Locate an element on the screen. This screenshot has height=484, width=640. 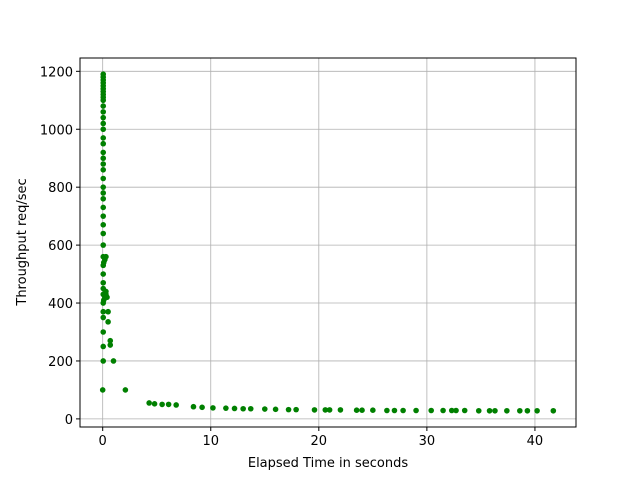
x-tick-label: 30 is located at coordinates (427, 441).